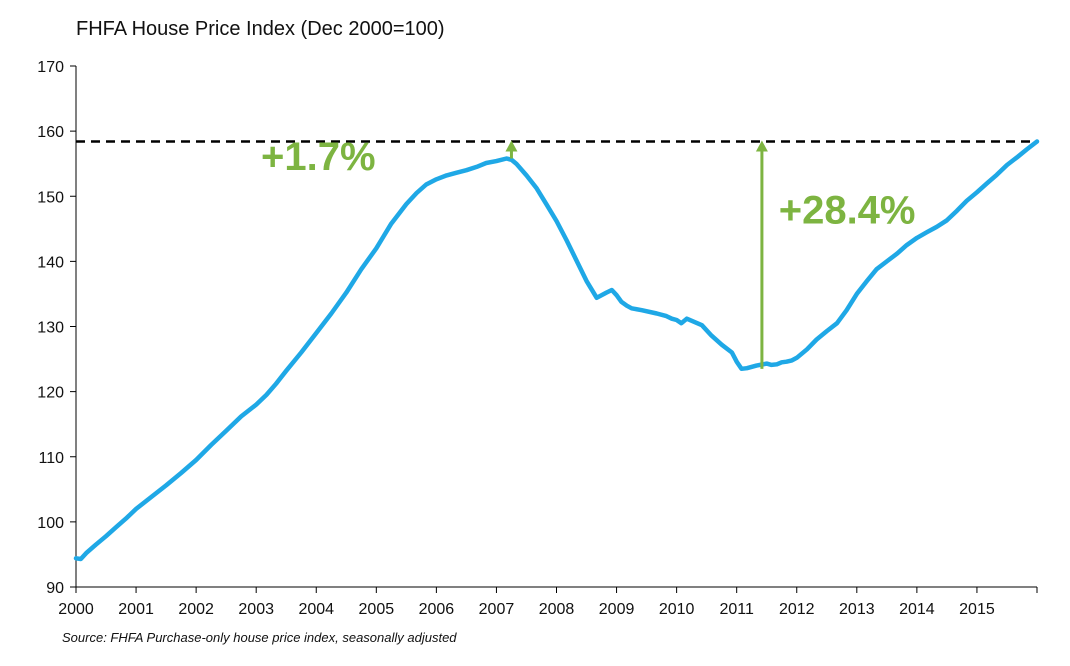 Image resolution: width=1070 pixels, height=666 pixels. Describe the element at coordinates (50, 262) in the screenshot. I see `y-tick-label: 140` at that location.